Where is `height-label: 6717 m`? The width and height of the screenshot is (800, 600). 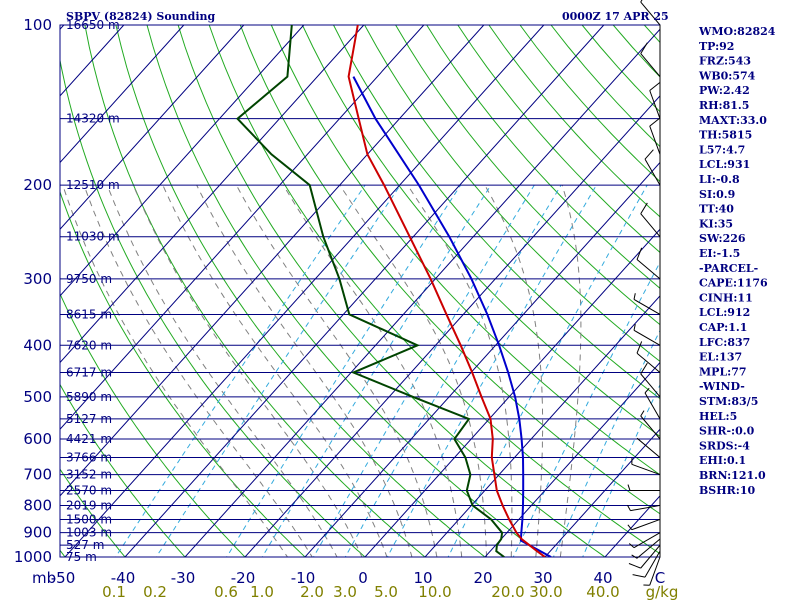
height-label: 6717 m is located at coordinates (89, 373).